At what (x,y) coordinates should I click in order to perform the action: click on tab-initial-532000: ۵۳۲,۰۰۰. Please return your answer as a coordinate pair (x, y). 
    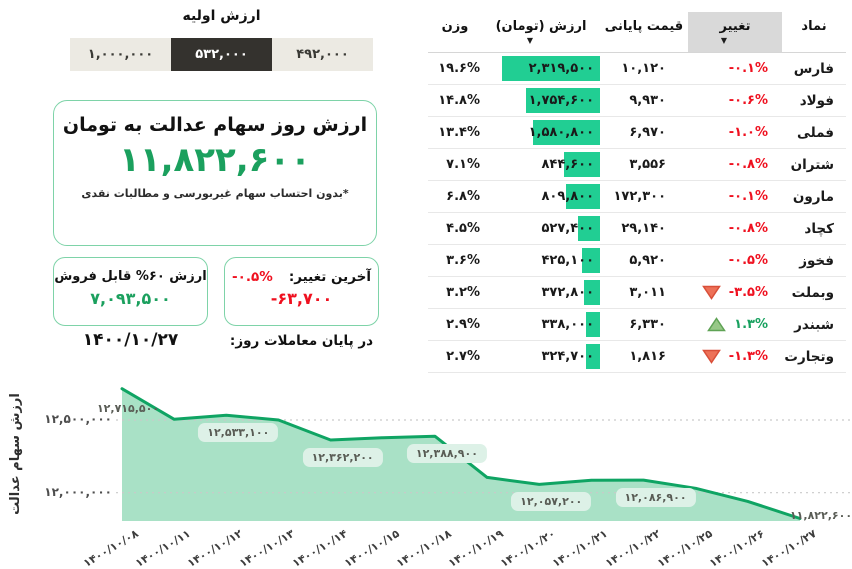
    Looking at the image, I should click on (221, 54).